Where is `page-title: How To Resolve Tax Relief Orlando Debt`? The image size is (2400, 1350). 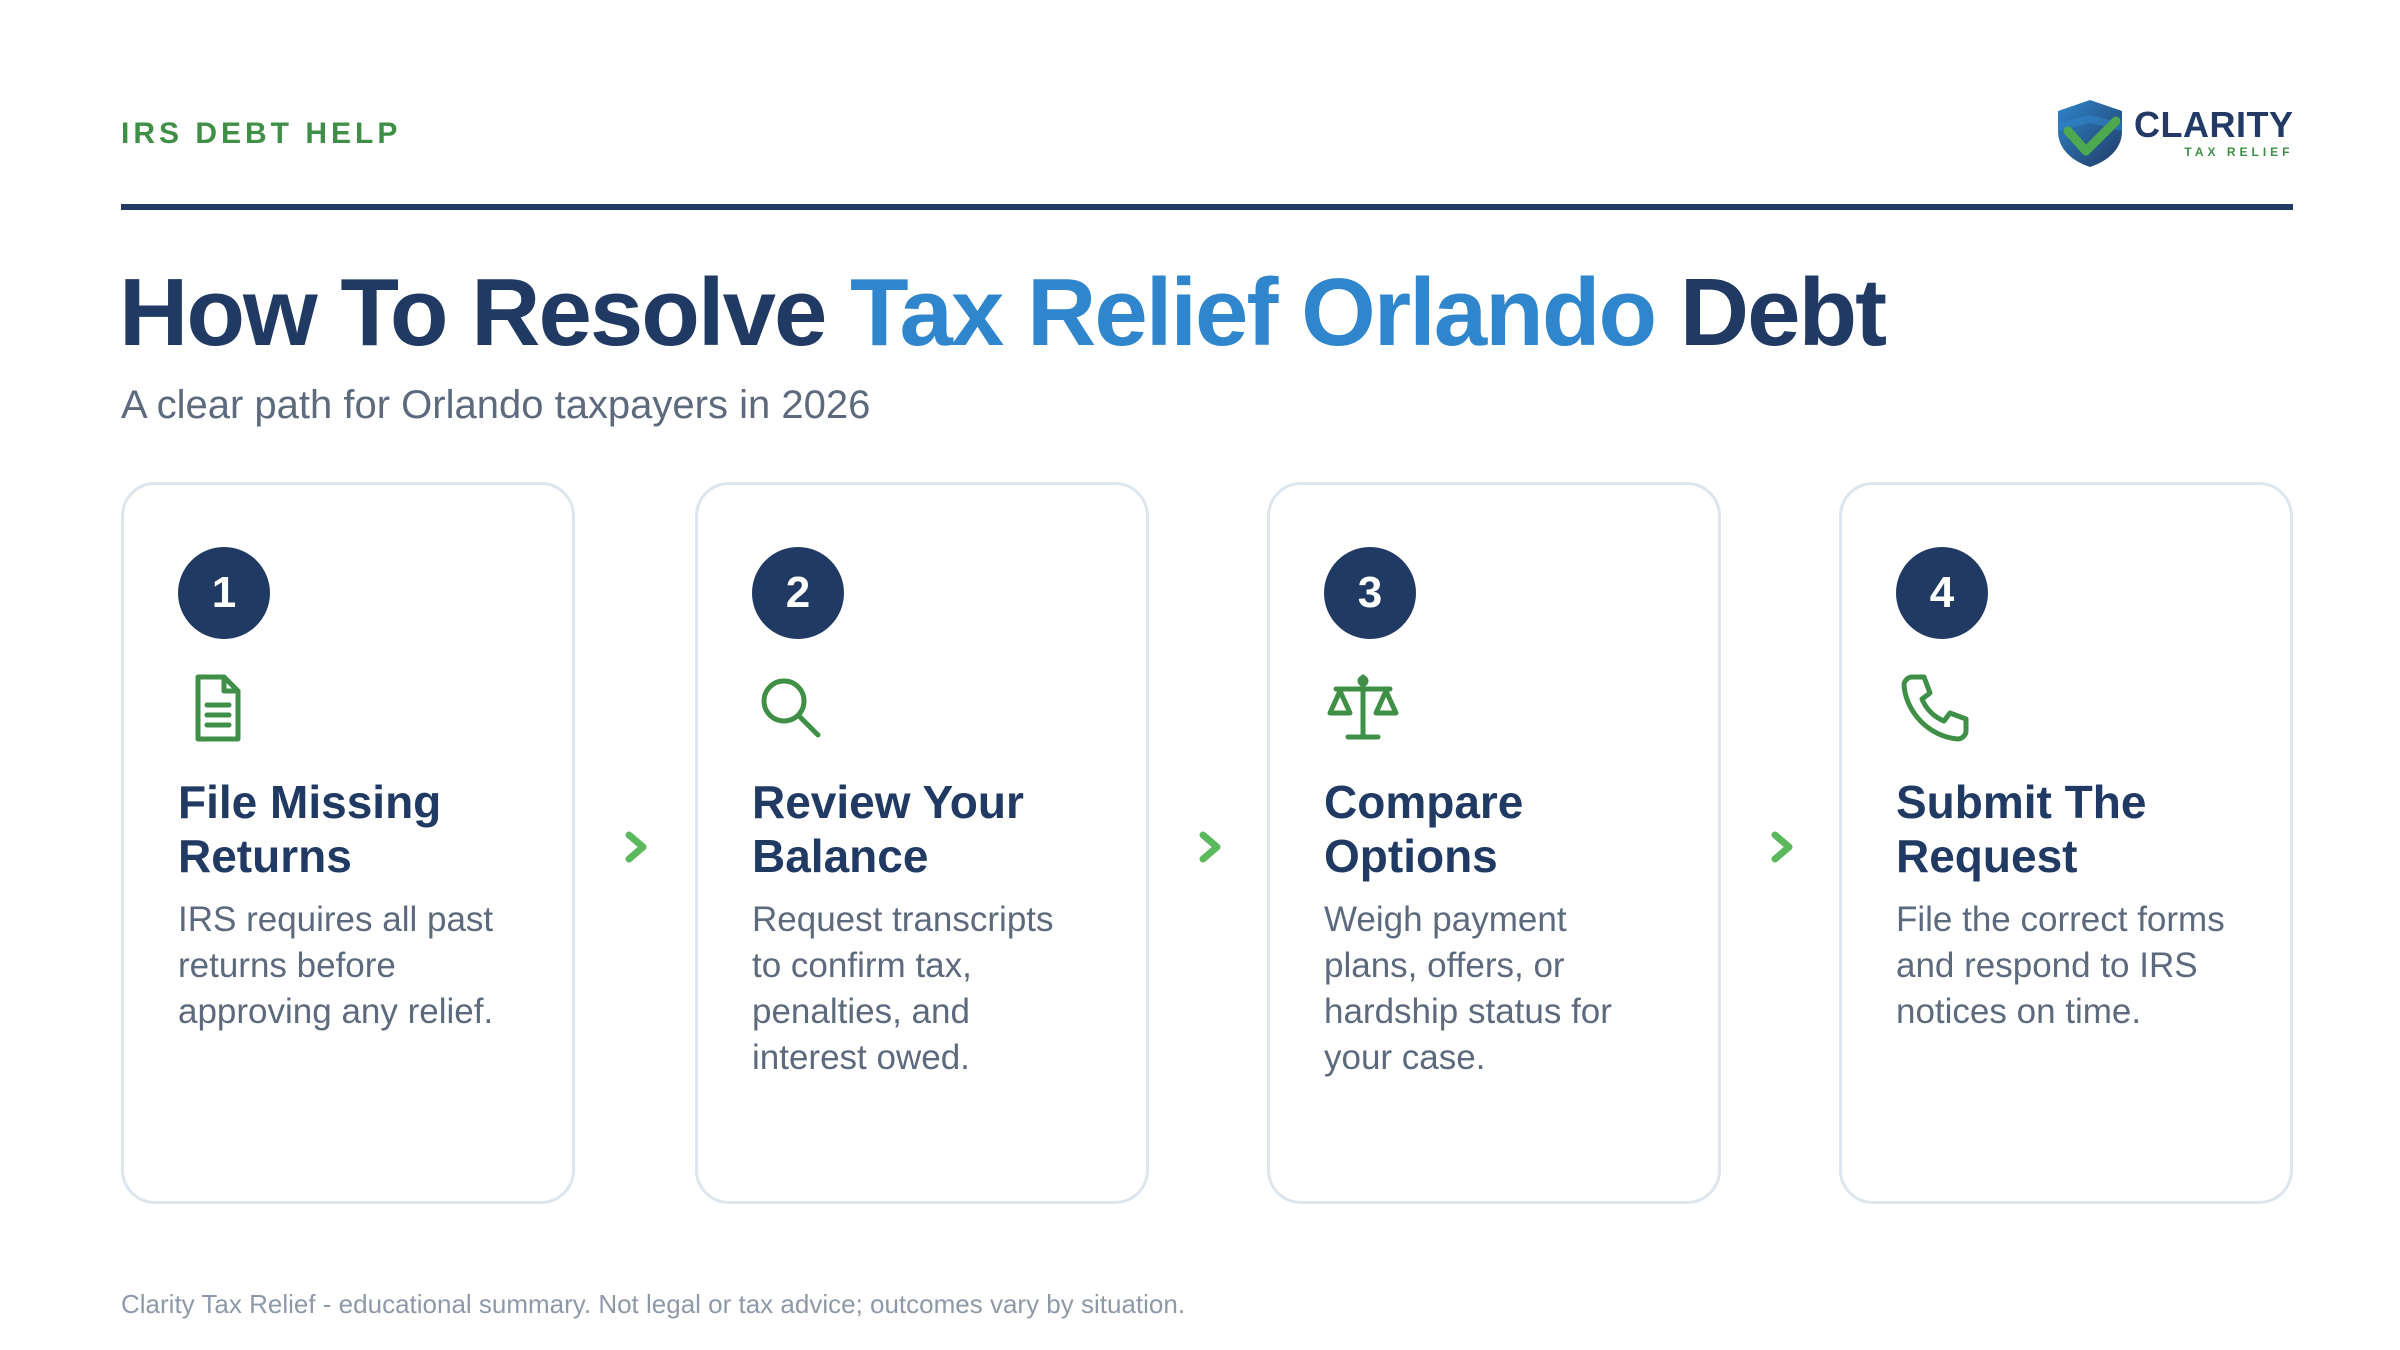 page-title: How To Resolve Tax Relief Orlando Debt is located at coordinates (1003, 313).